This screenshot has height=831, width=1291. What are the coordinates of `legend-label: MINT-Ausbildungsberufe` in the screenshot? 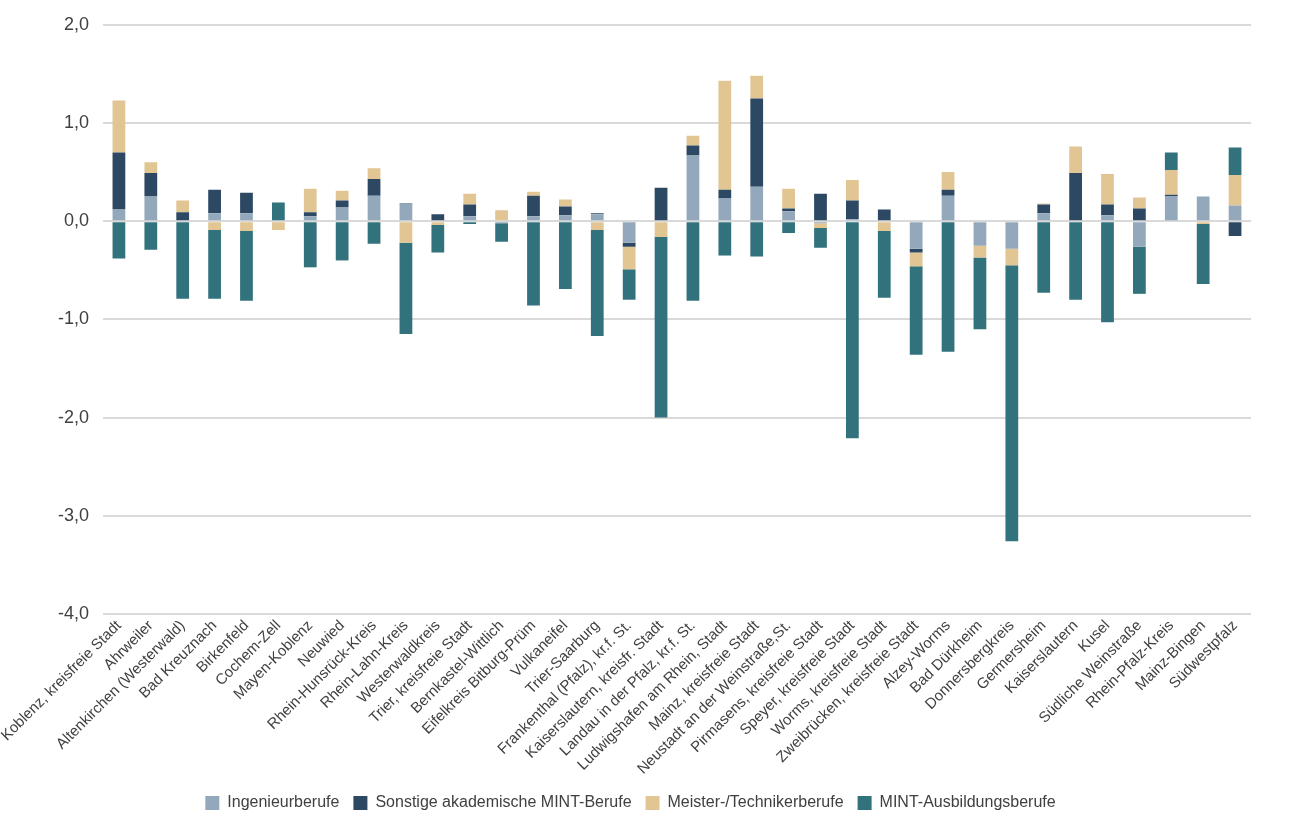 It's located at (967, 802).